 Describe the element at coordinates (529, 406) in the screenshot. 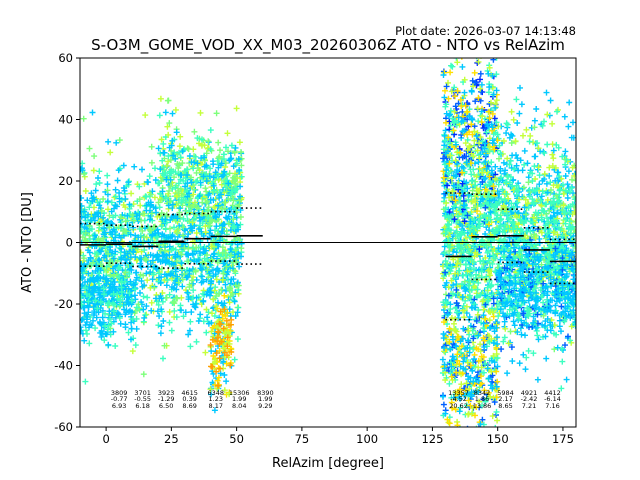

I see `bin-stat-std: 7.21` at that location.